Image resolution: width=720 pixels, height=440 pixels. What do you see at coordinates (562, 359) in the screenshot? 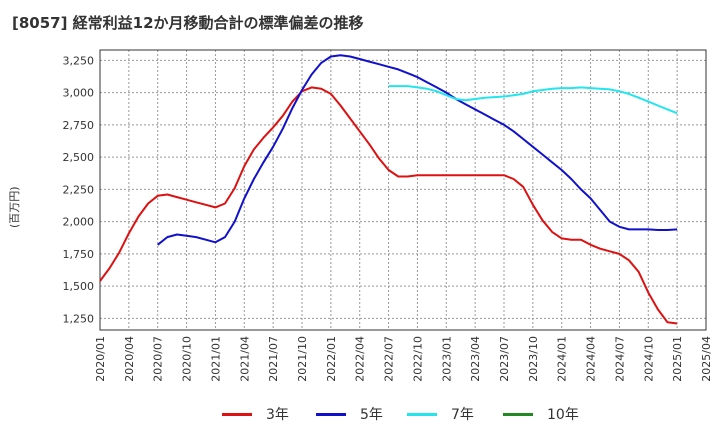
I see `x-tick-label: 2024/01` at bounding box center [562, 359].